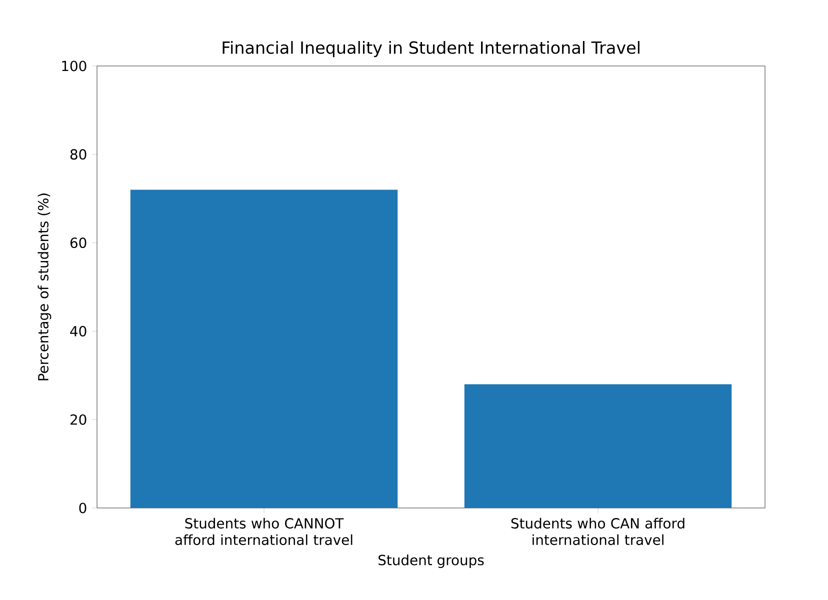 The width and height of the screenshot is (828, 600). I want to click on chart-title: Financial Inequality in Student International Travel, so click(431, 49).